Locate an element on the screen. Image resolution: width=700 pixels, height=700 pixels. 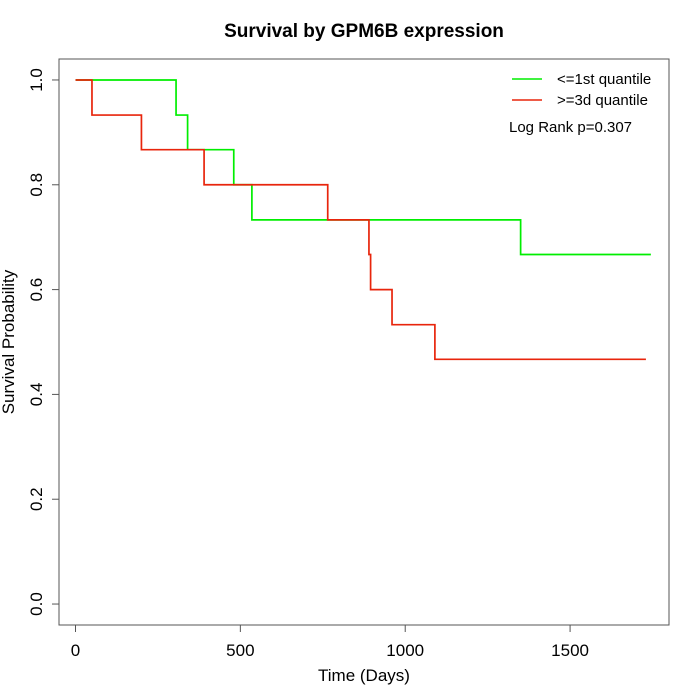
y-tick-label: 0.6 is located at coordinates (36, 290).